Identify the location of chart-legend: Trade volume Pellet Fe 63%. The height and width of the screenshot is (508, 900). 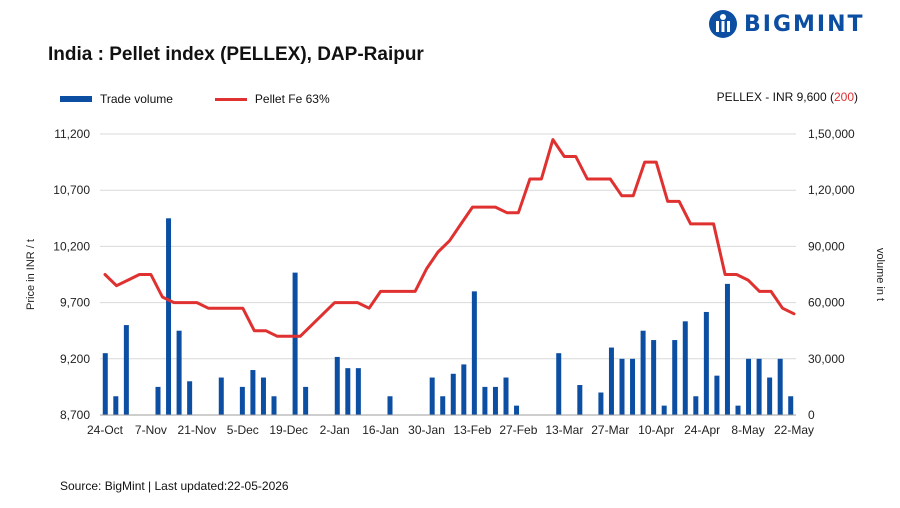
(216, 99).